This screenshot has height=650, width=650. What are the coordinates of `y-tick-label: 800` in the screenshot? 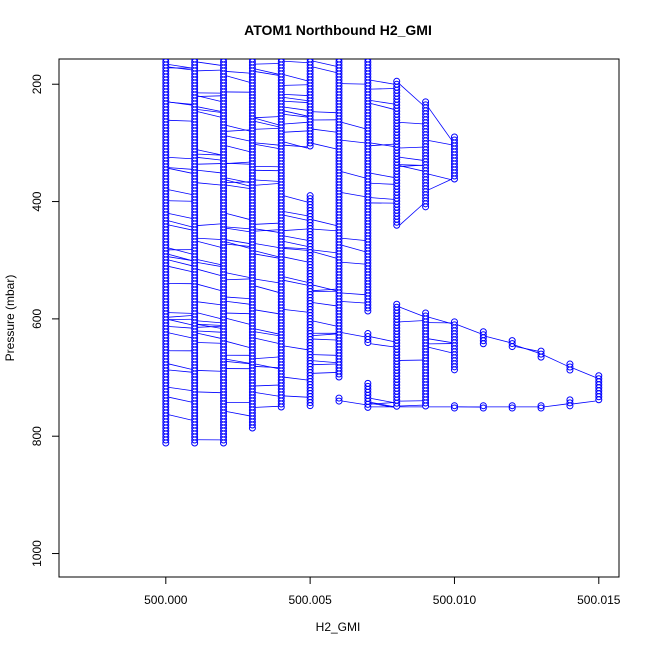 It's located at (37, 436).